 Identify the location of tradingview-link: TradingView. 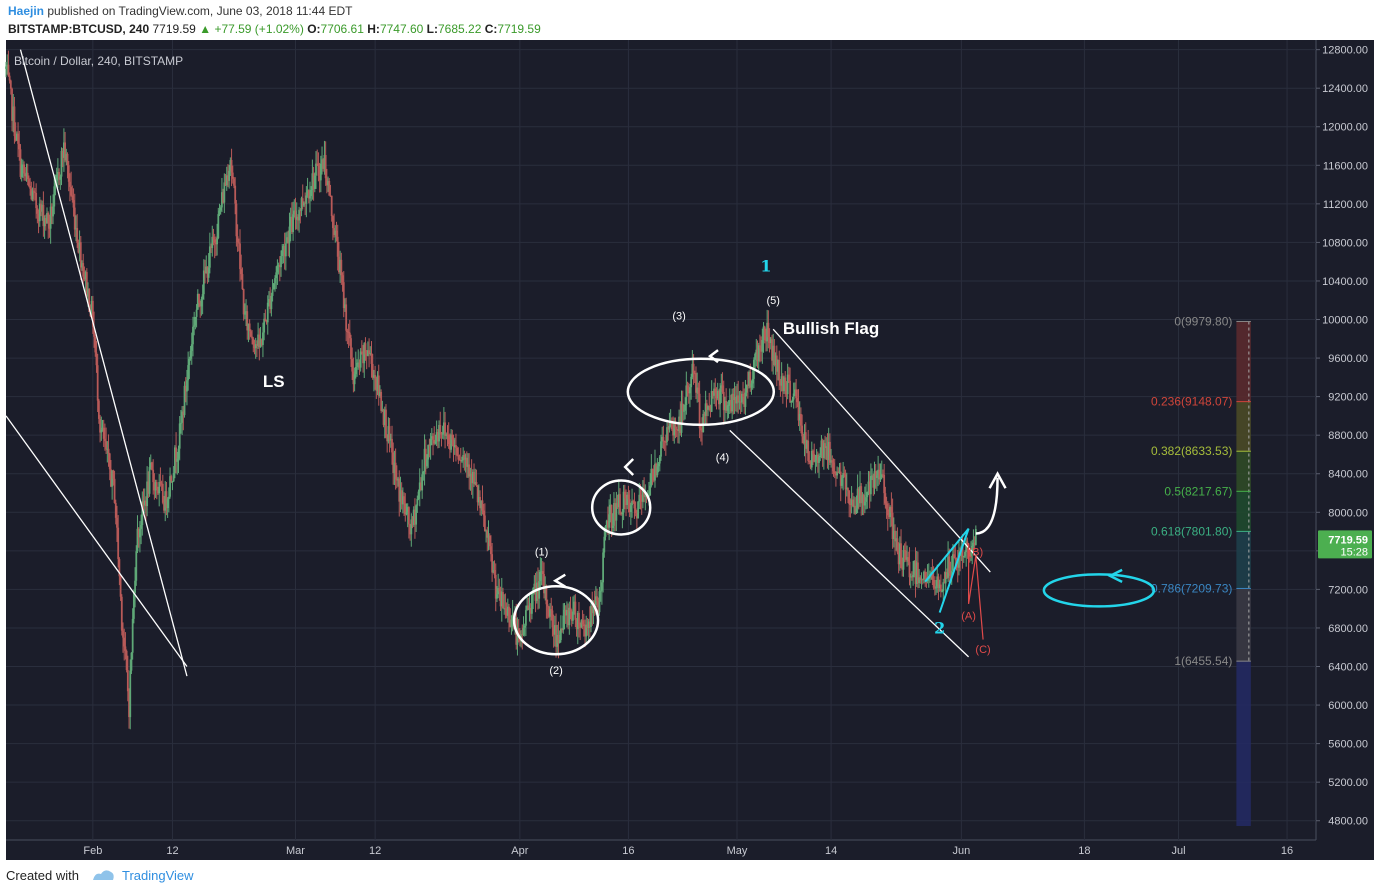
(158, 875).